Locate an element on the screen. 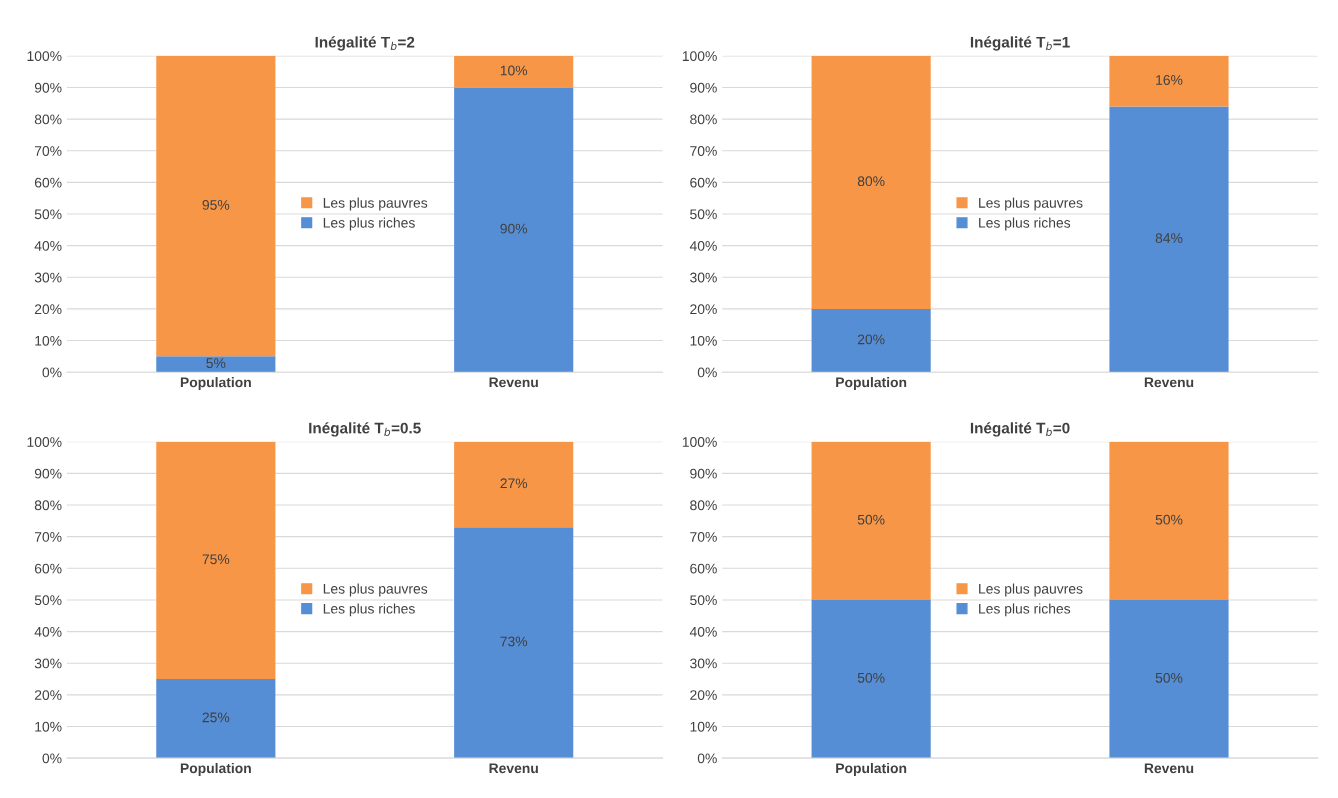  data-label: 90% is located at coordinates (514, 228).